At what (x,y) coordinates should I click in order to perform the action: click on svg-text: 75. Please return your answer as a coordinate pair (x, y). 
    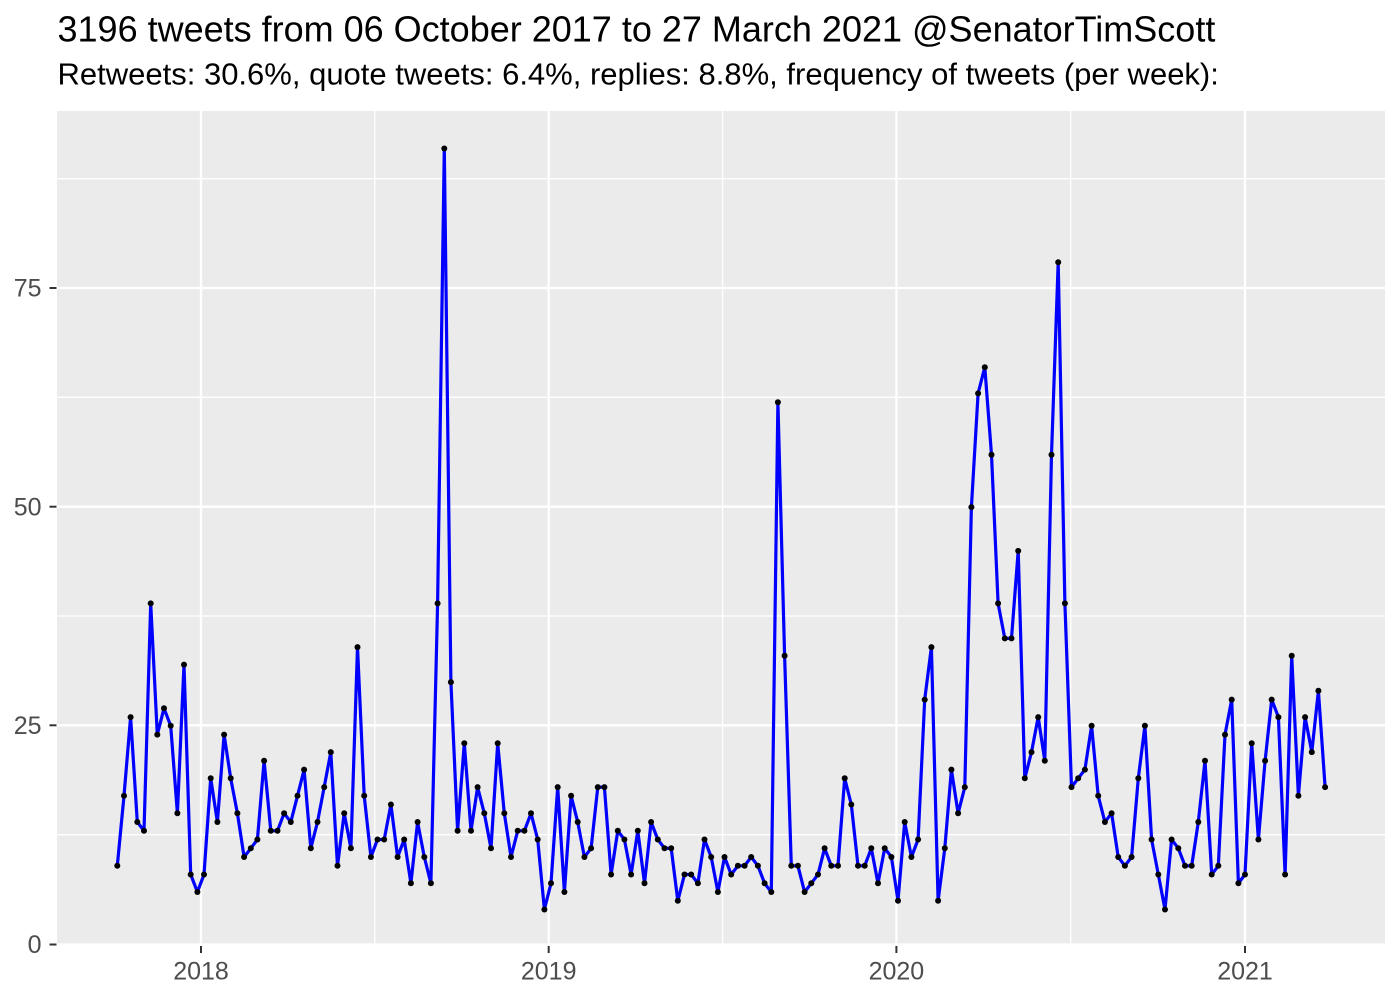
    Looking at the image, I should click on (28, 289).